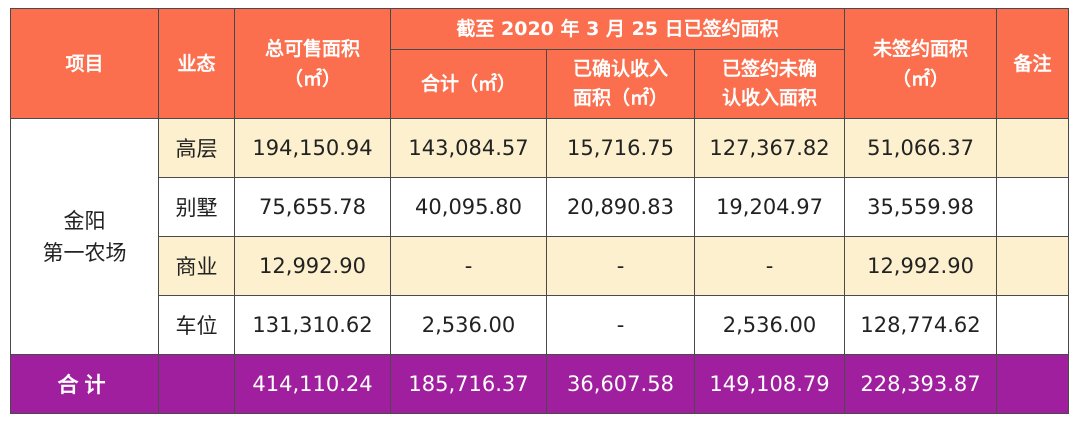 Image resolution: width=1080 pixels, height=429 pixels. Describe the element at coordinates (196, 325) in the screenshot. I see `row-type: 车位` at that location.